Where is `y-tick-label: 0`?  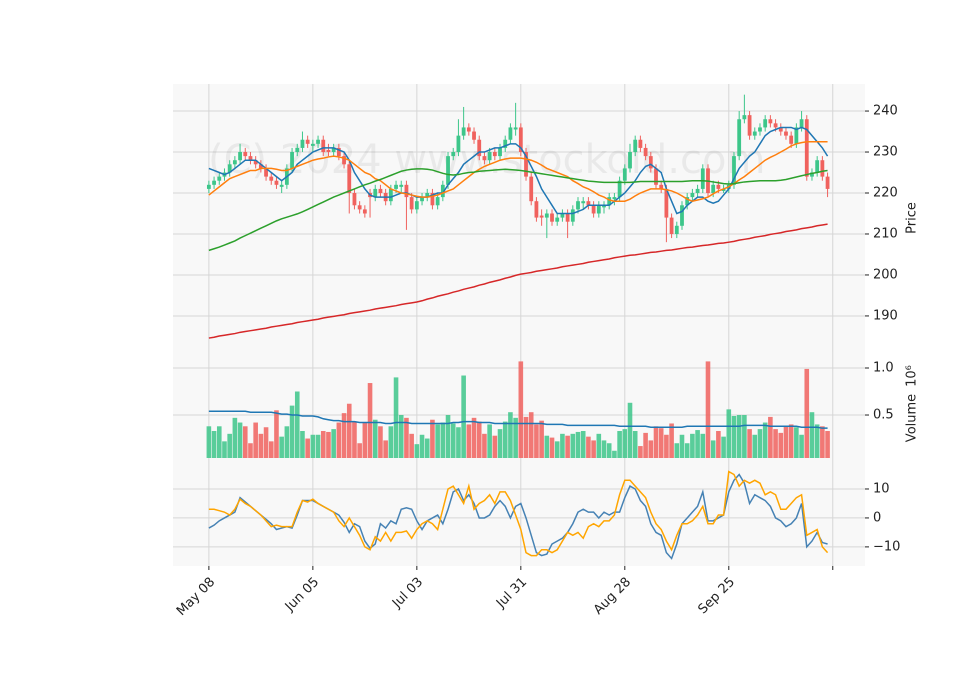 y-tick-label: 0 is located at coordinates (877, 517).